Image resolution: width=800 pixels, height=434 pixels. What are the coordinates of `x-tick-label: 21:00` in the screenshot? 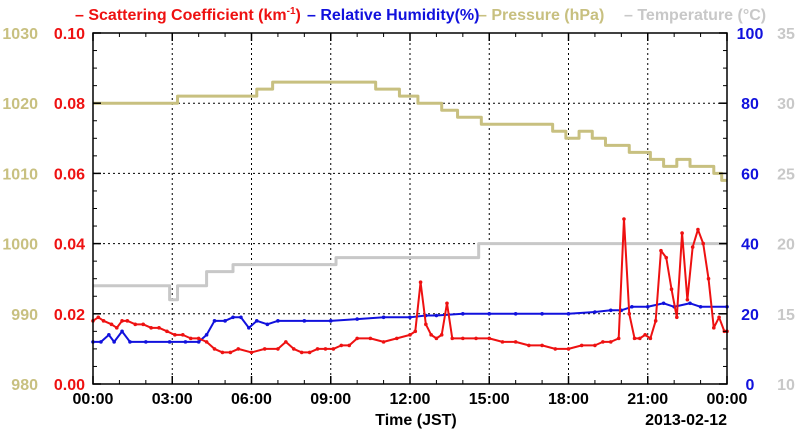 It's located at (647, 399).